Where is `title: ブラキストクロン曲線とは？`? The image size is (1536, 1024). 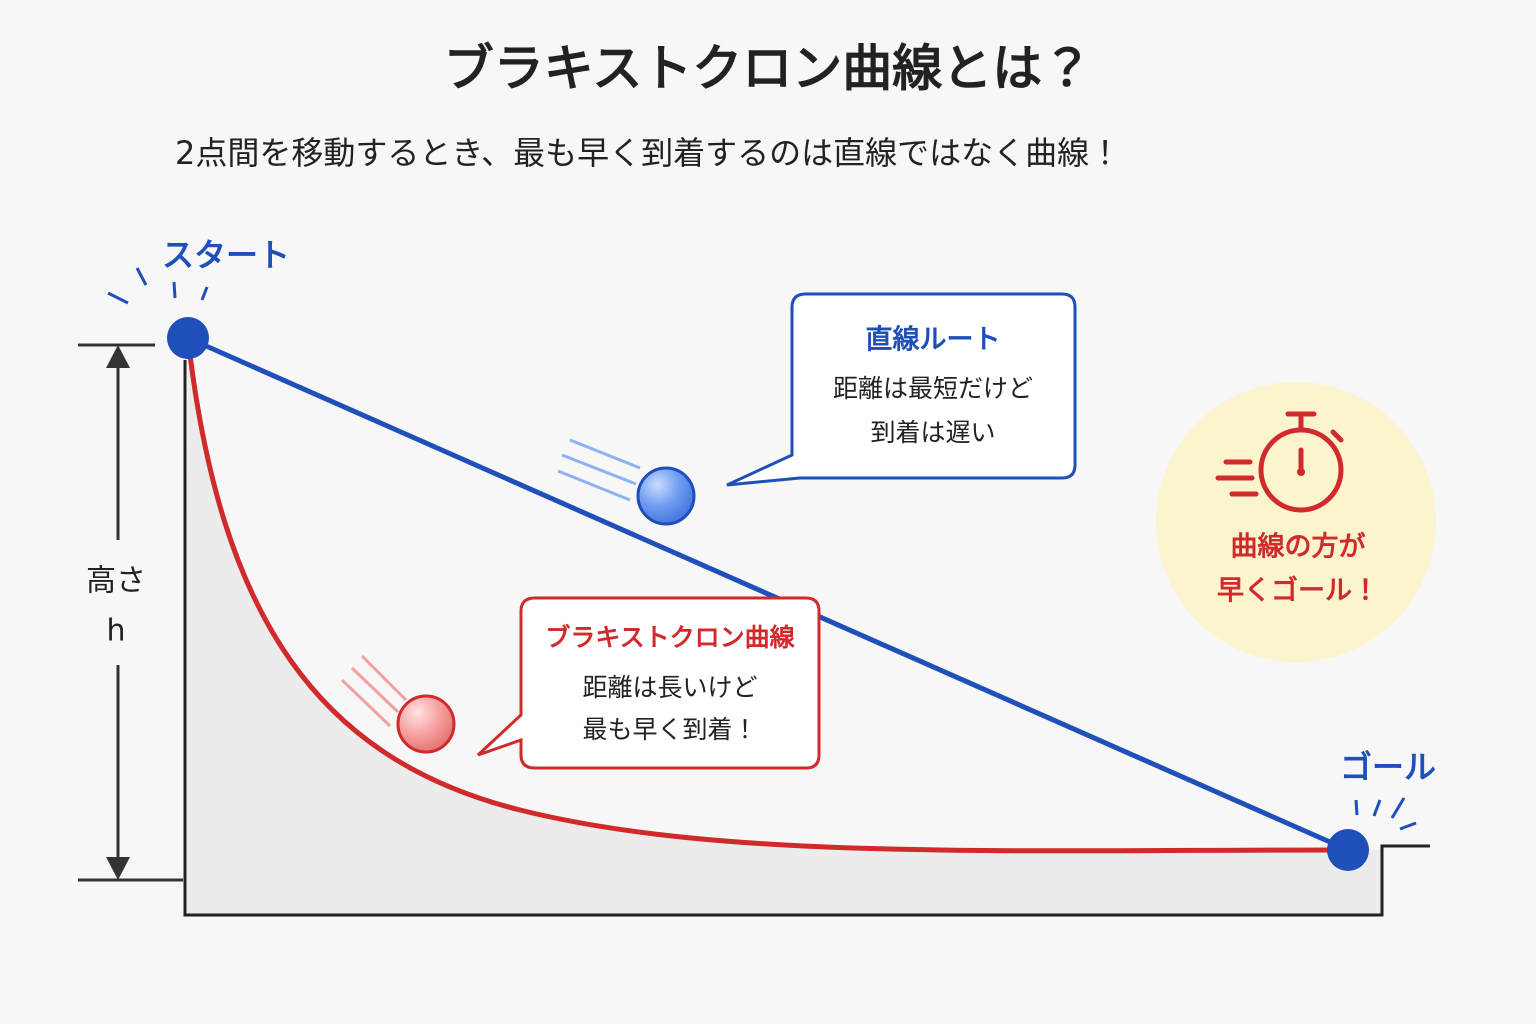 title: ブラキストクロン曲線とは？ is located at coordinates (768, 69).